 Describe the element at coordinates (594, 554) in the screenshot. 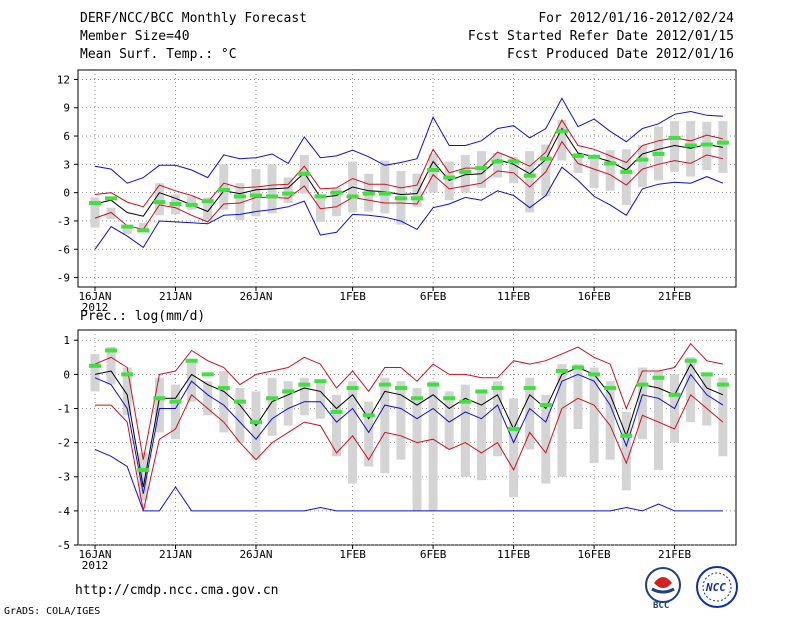

I see `x-tick-label-1: 16FEB` at that location.